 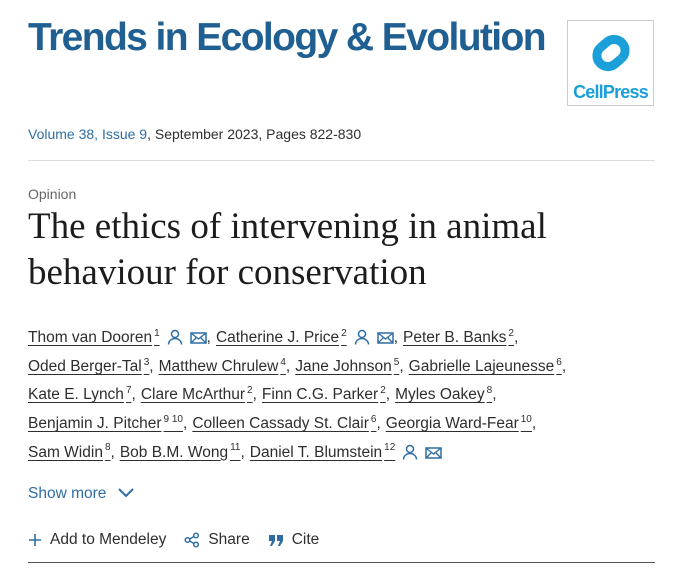 I want to click on affiliation: 5, so click(x=396, y=362).